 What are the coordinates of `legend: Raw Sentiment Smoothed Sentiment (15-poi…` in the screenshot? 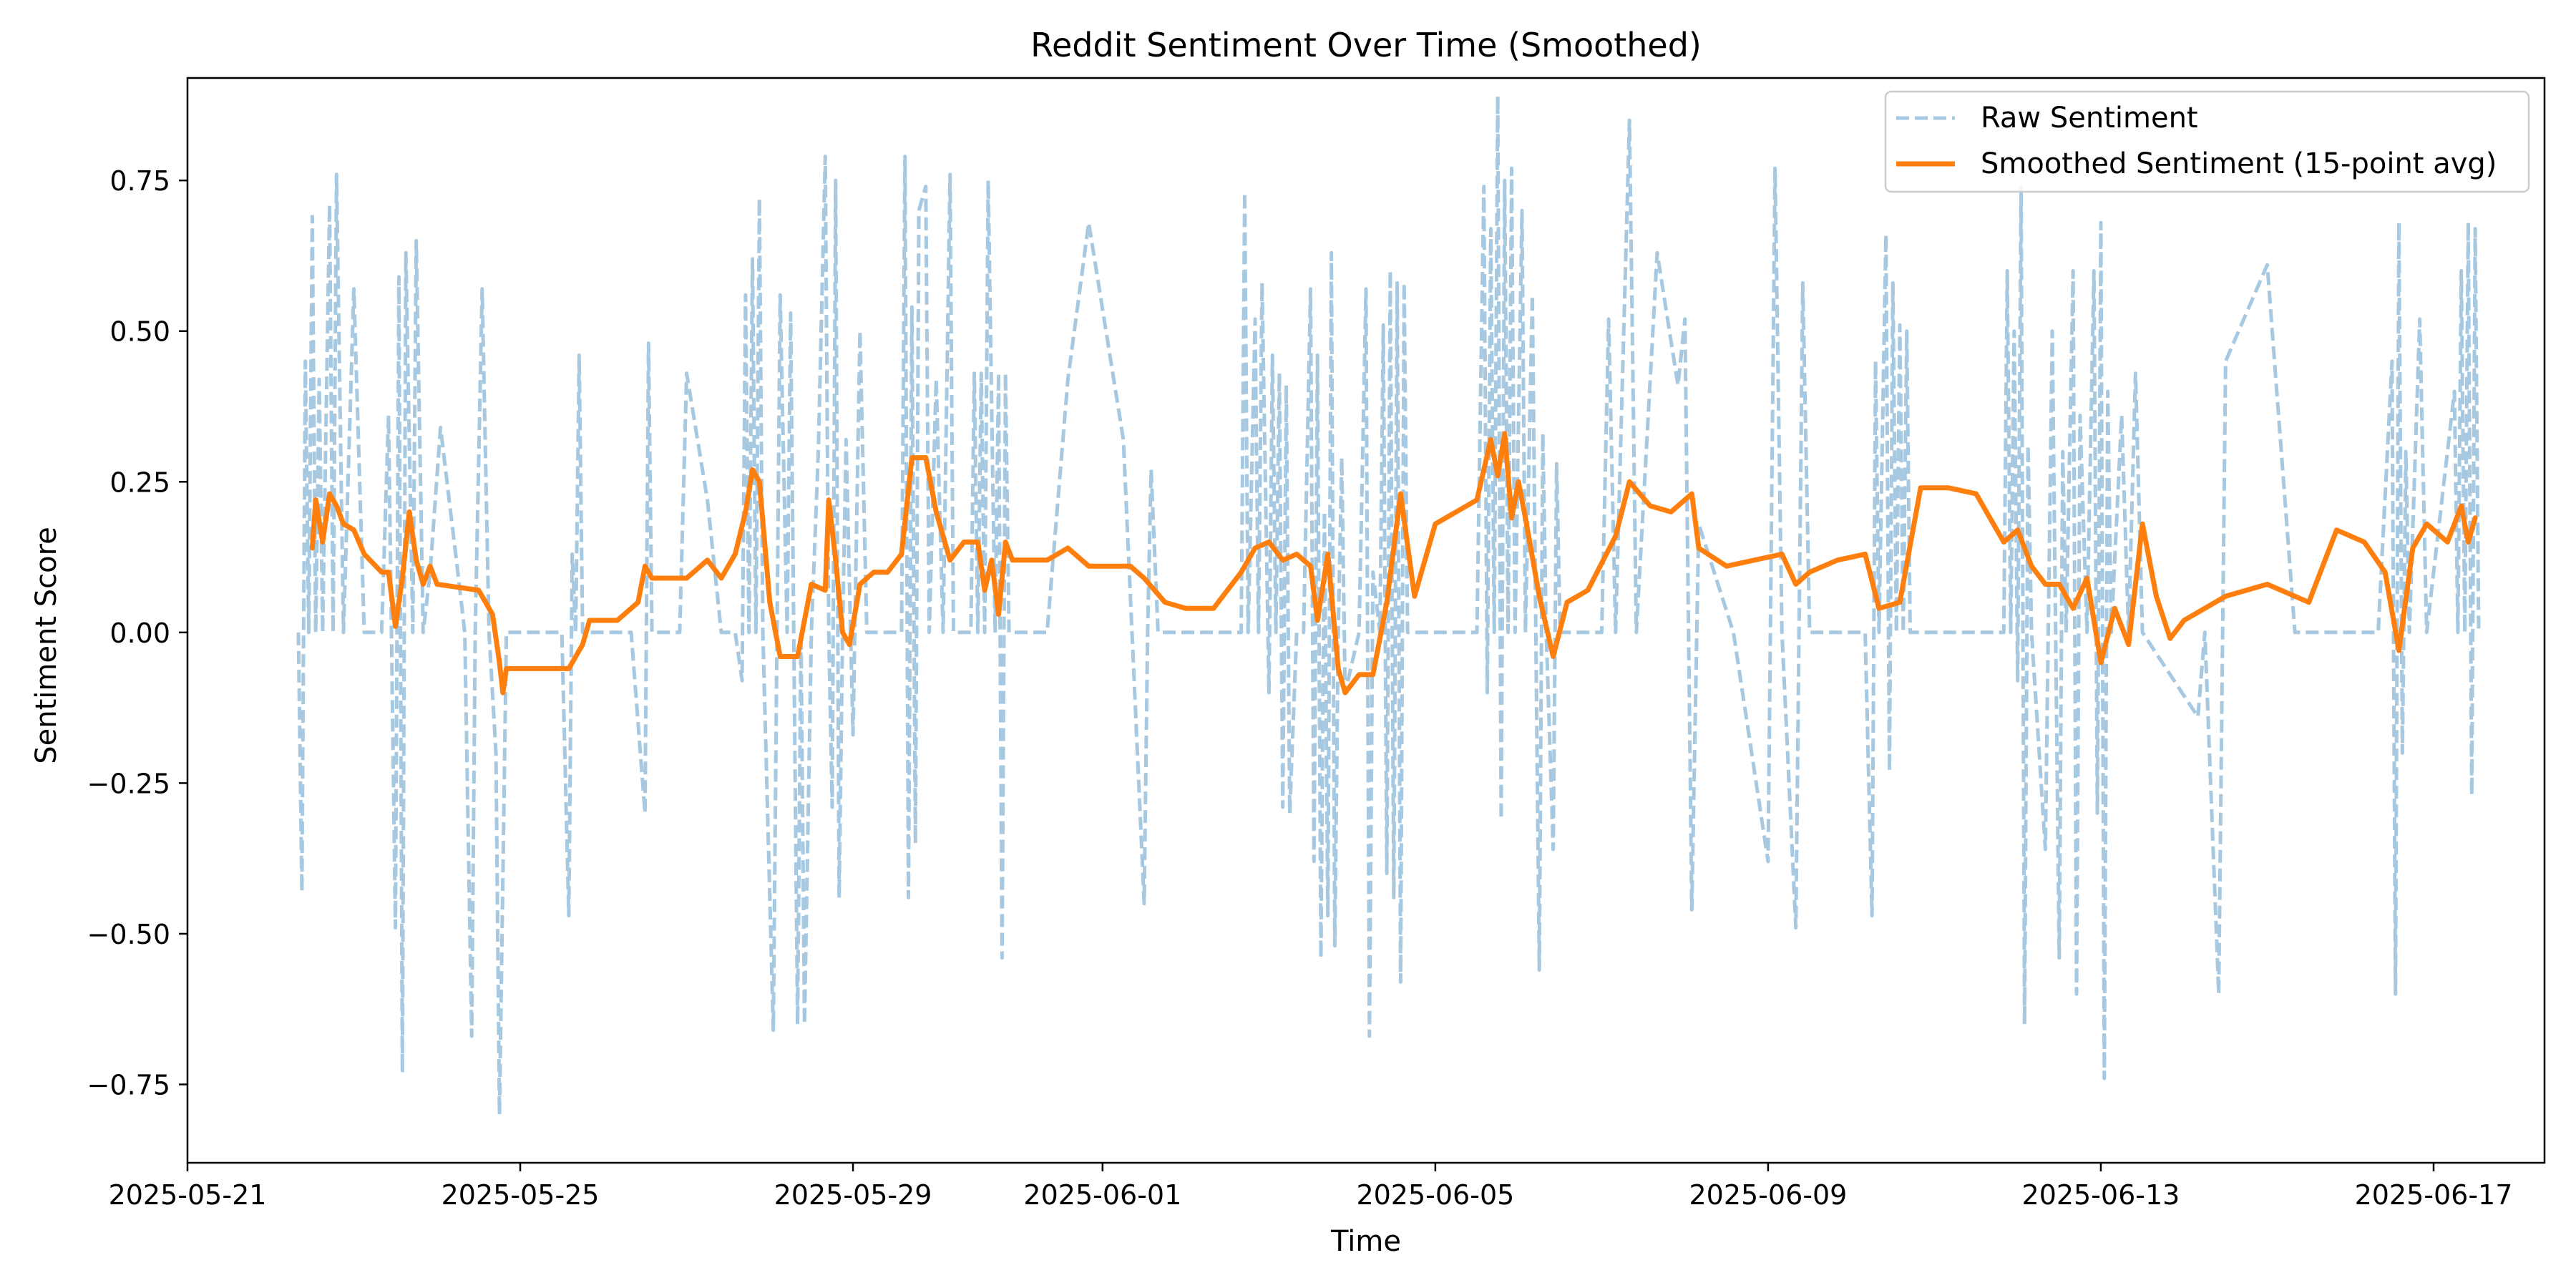 It's located at (2207, 141).